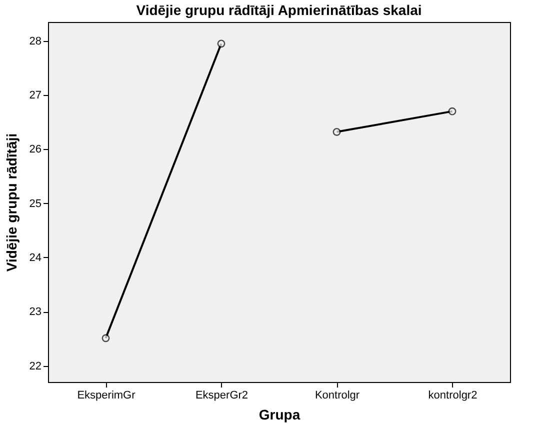 The height and width of the screenshot is (434, 543). I want to click on y-tick-label: 27, so click(35, 96).